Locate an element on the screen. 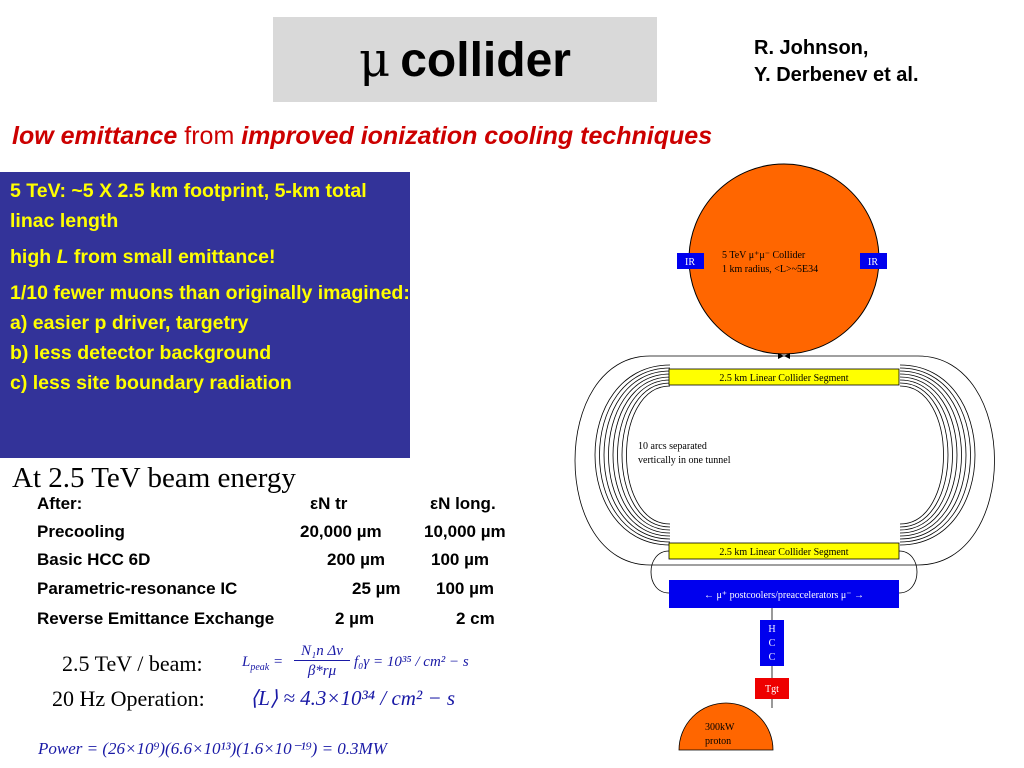 The width and height of the screenshot is (1024, 768). beam-energy-heading: At 2.5 TeV beam energy is located at coordinates (154, 478).